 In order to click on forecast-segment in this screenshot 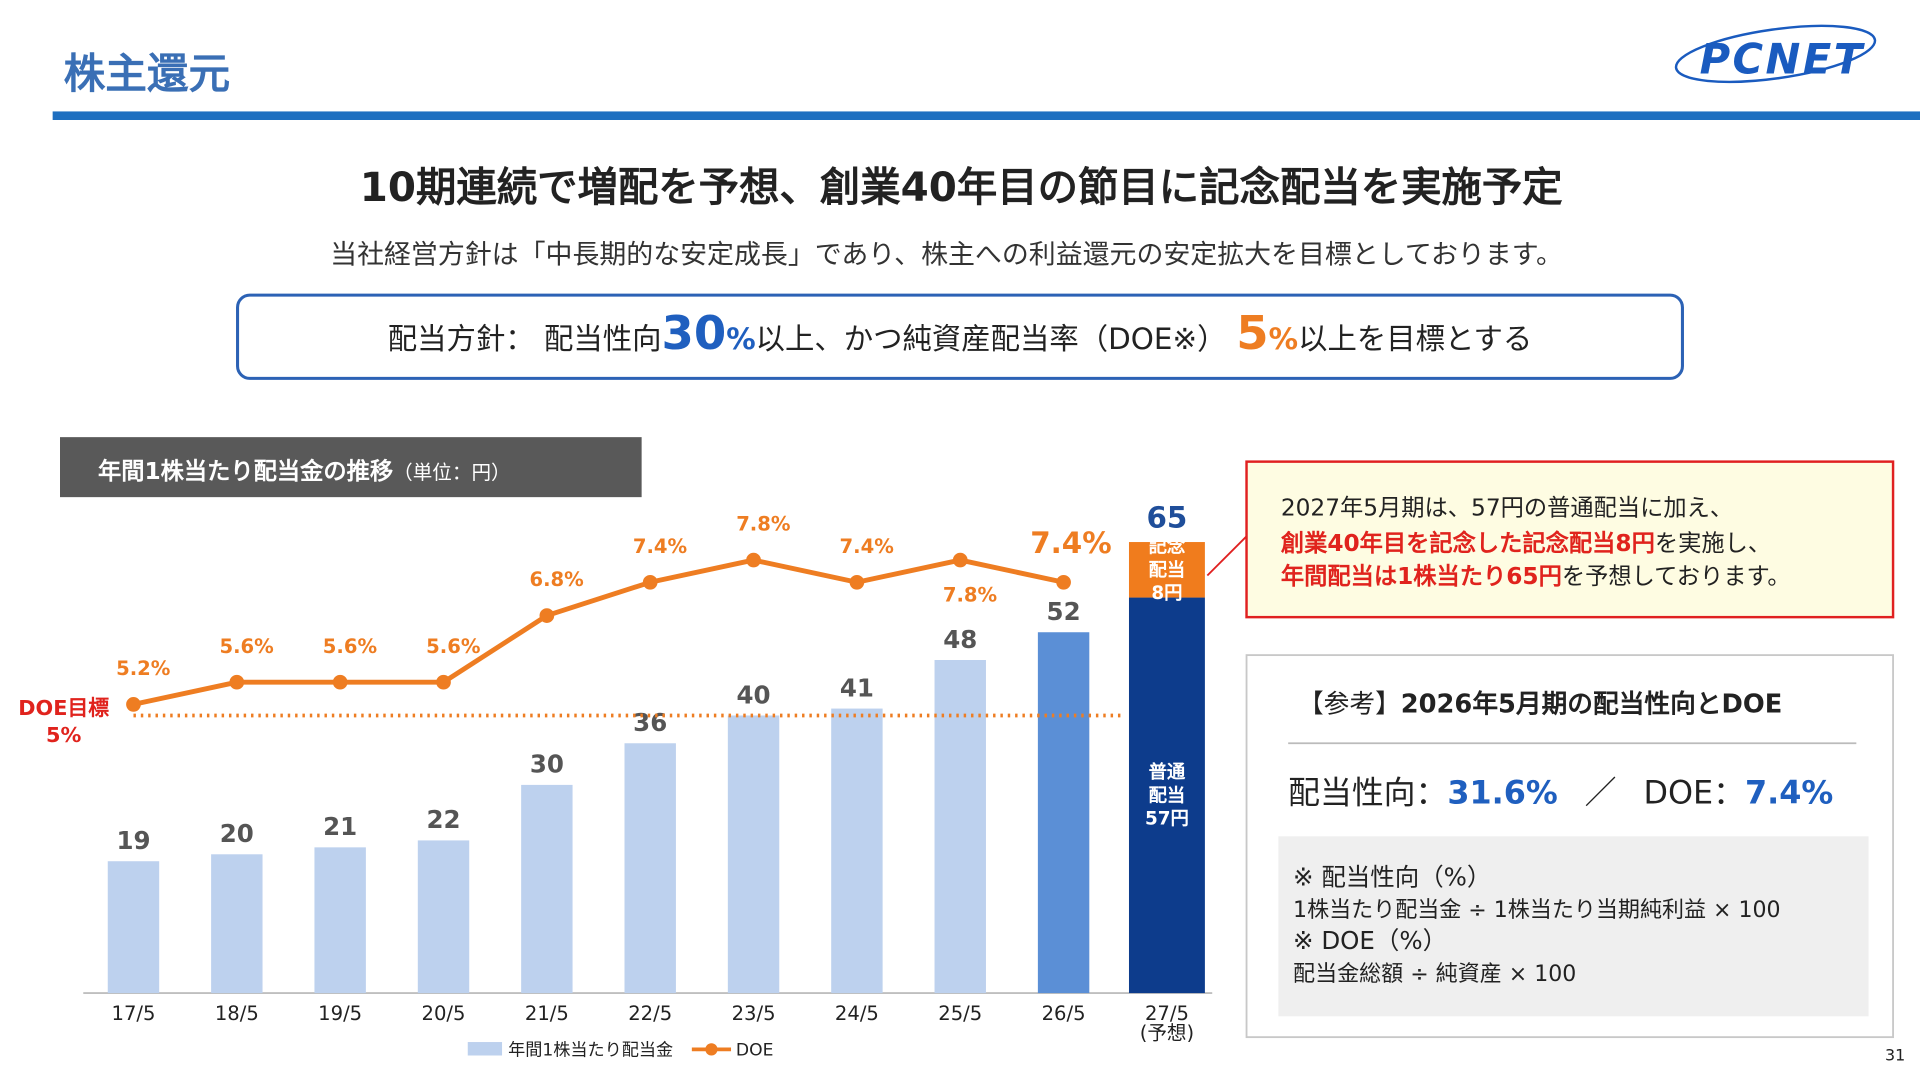, I will do `click(1166, 570)`.